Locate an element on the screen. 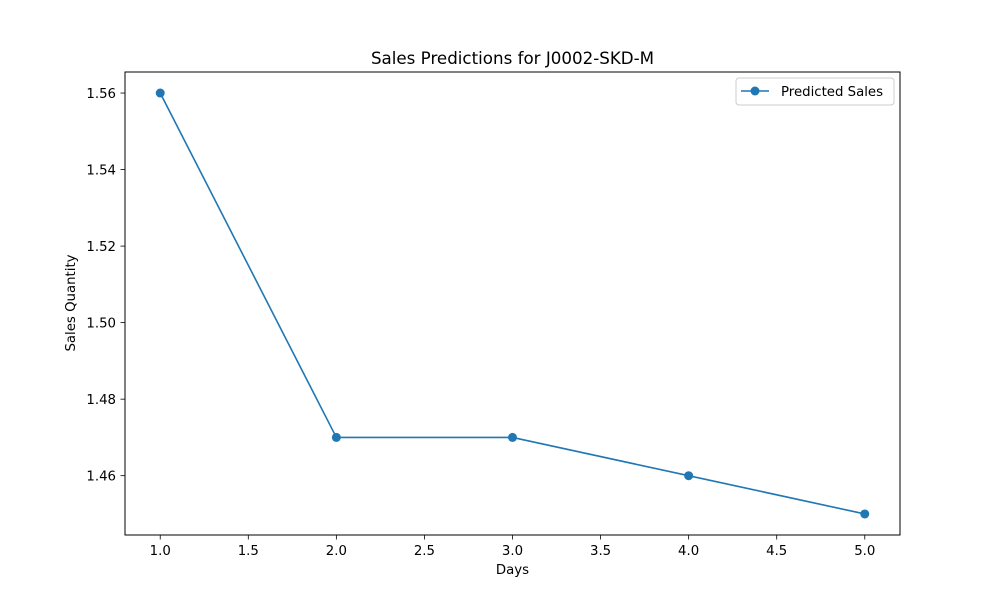 The image size is (1000, 600). legend-box is located at coordinates (815, 91).